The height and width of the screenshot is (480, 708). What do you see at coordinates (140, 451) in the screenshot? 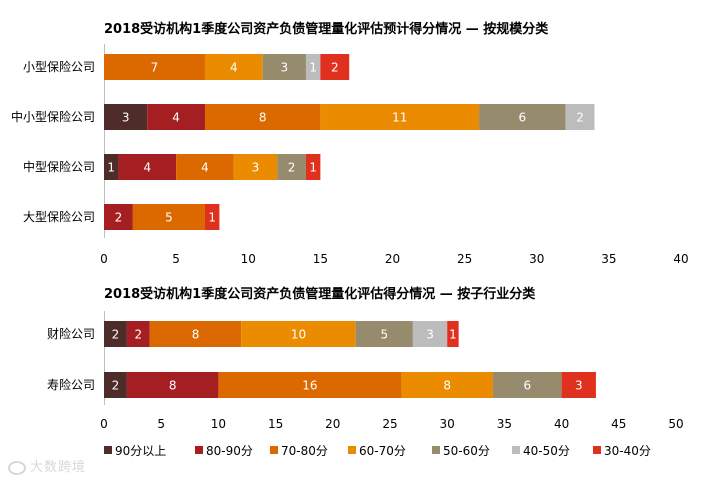
I see `legend-label: 90分以上` at bounding box center [140, 451].